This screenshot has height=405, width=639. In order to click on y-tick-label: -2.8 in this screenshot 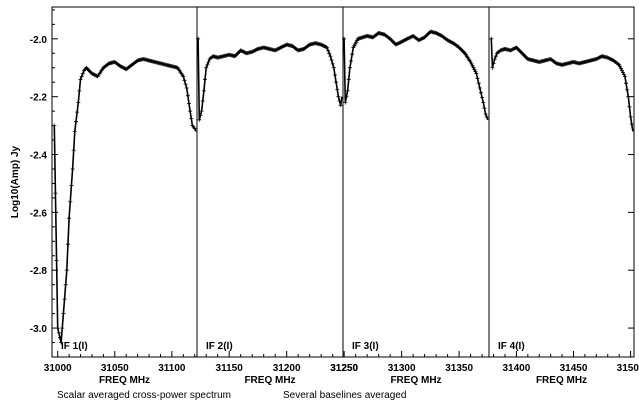, I will do `click(39, 271)`.